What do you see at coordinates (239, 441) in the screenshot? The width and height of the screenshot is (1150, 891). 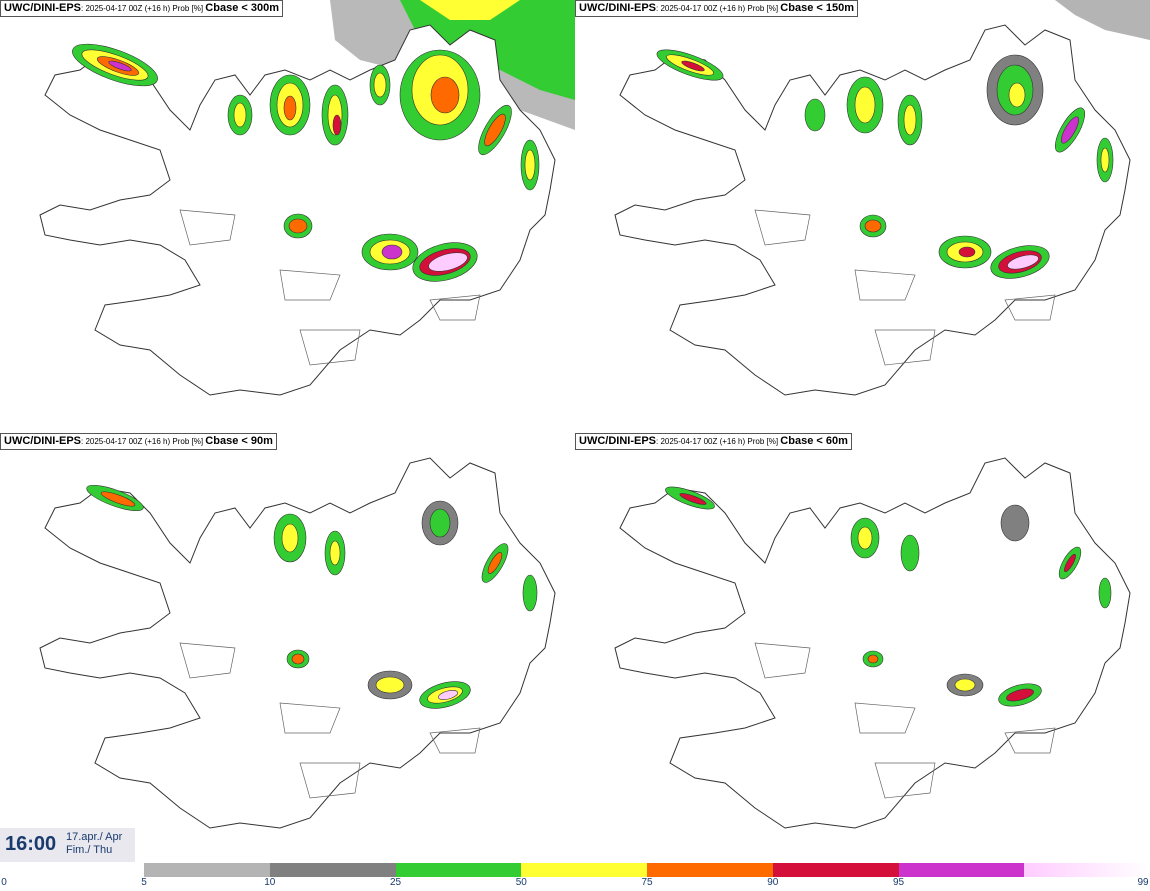 I see `parameter-label: Cbase < 90m` at bounding box center [239, 441].